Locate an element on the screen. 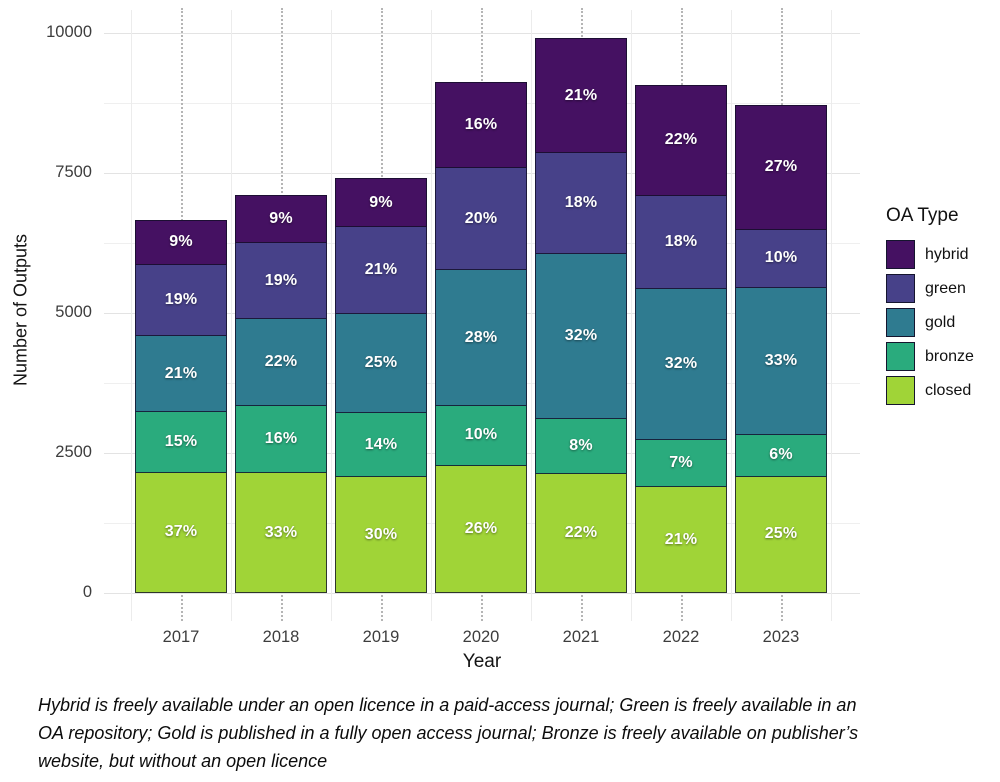  bar-2019: 9% 21% 25% 14% 30% is located at coordinates (381, 385).